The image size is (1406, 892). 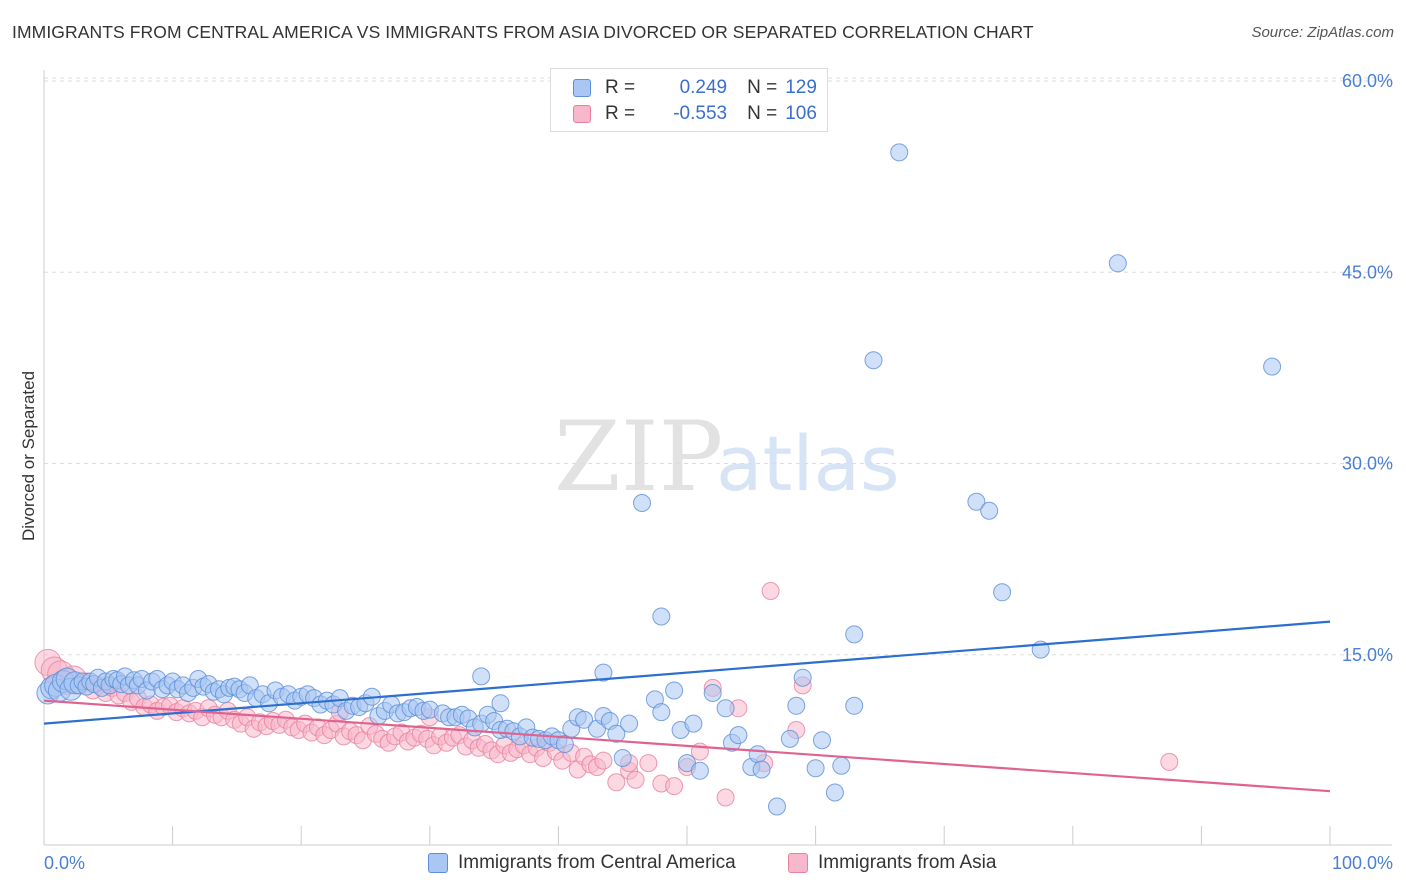 I want to click on y-tick-label: 45.0%, so click(x=1367, y=272).